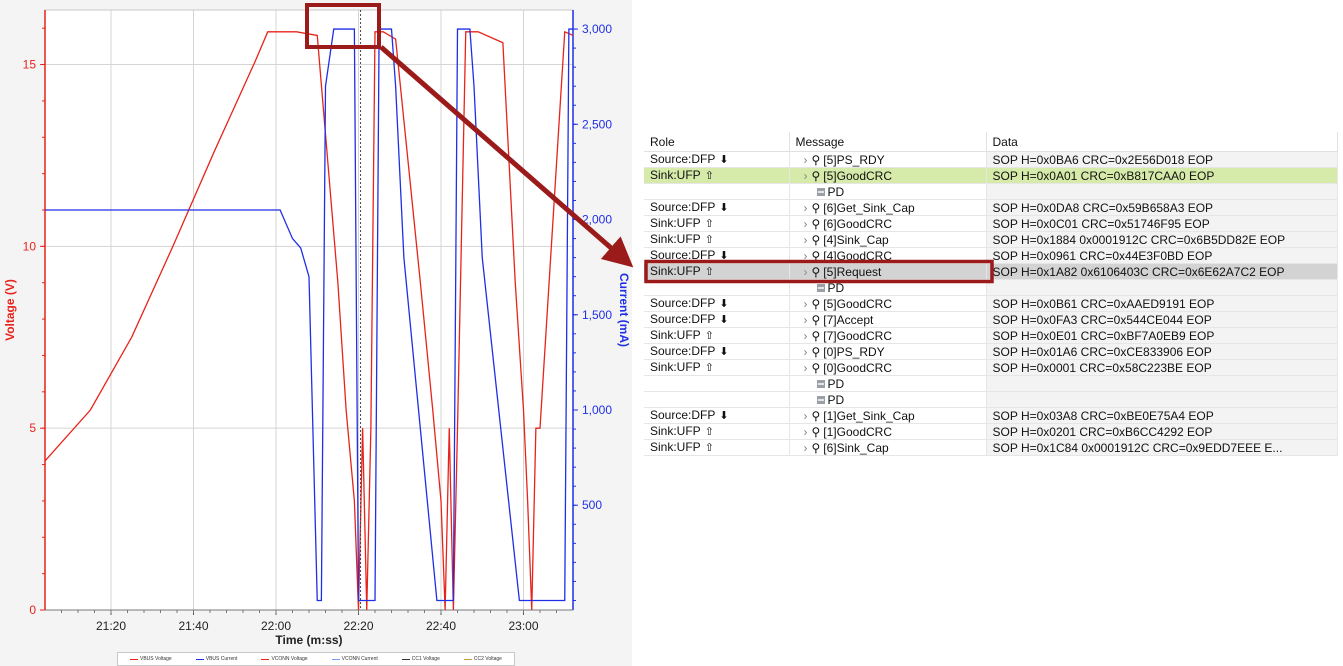 This screenshot has height=666, width=1343. I want to click on message-text: [7]GoodCRC, so click(857, 335).